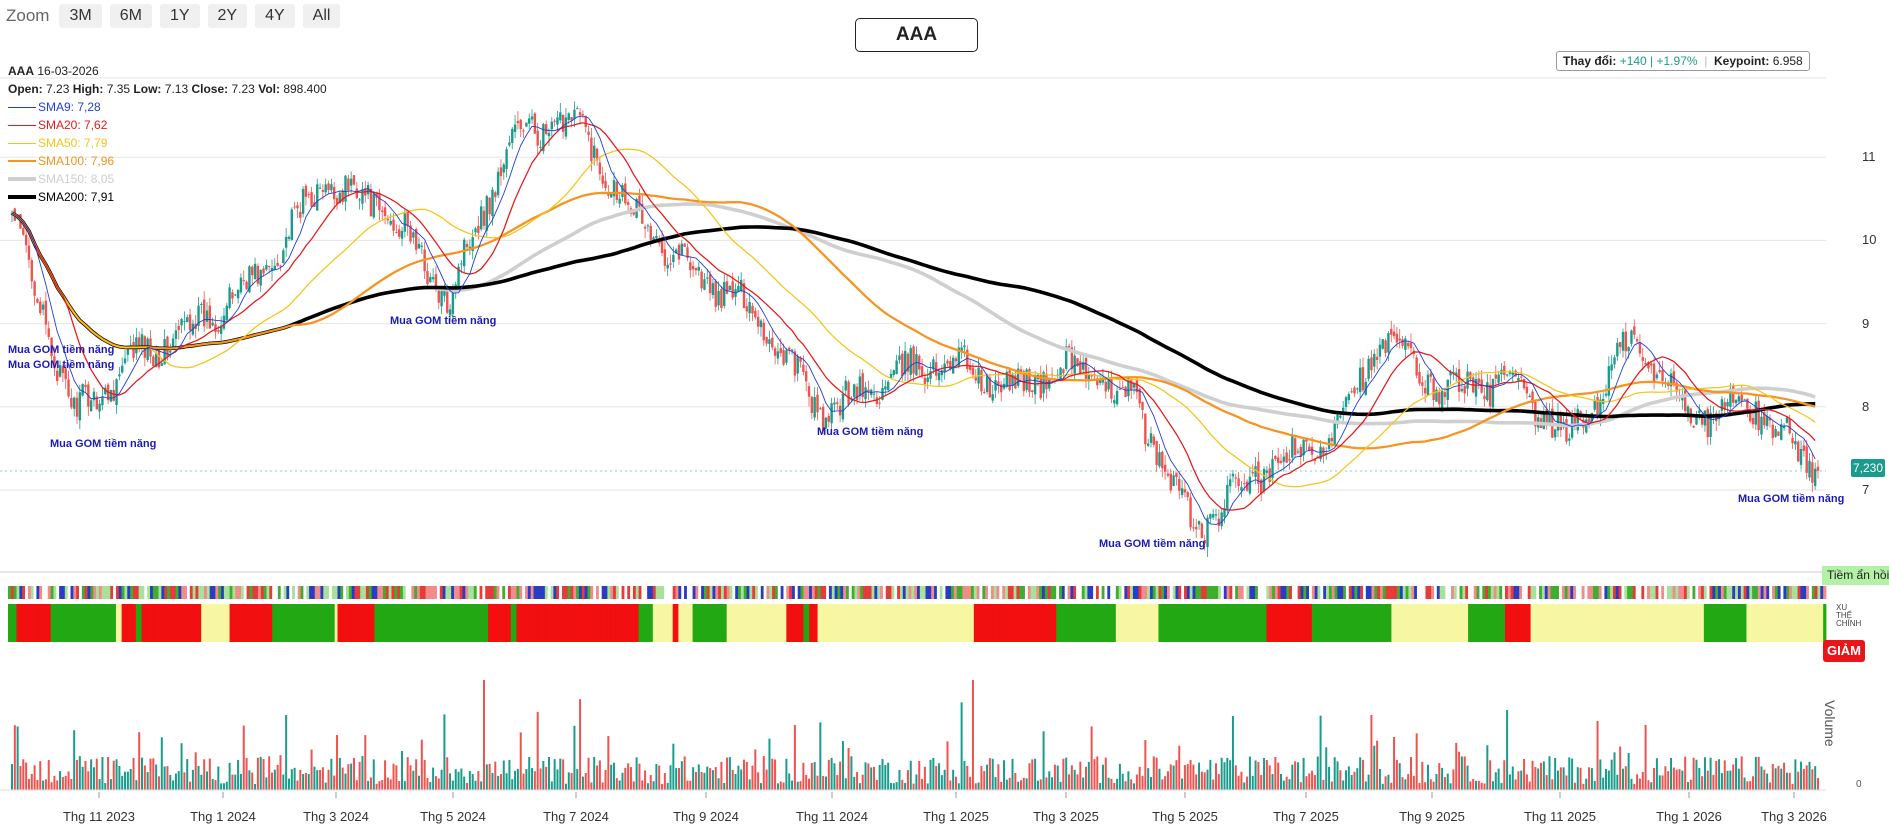 The height and width of the screenshot is (840, 1889). I want to click on sma-legend-item: SMA50: 7,79, so click(167, 143).